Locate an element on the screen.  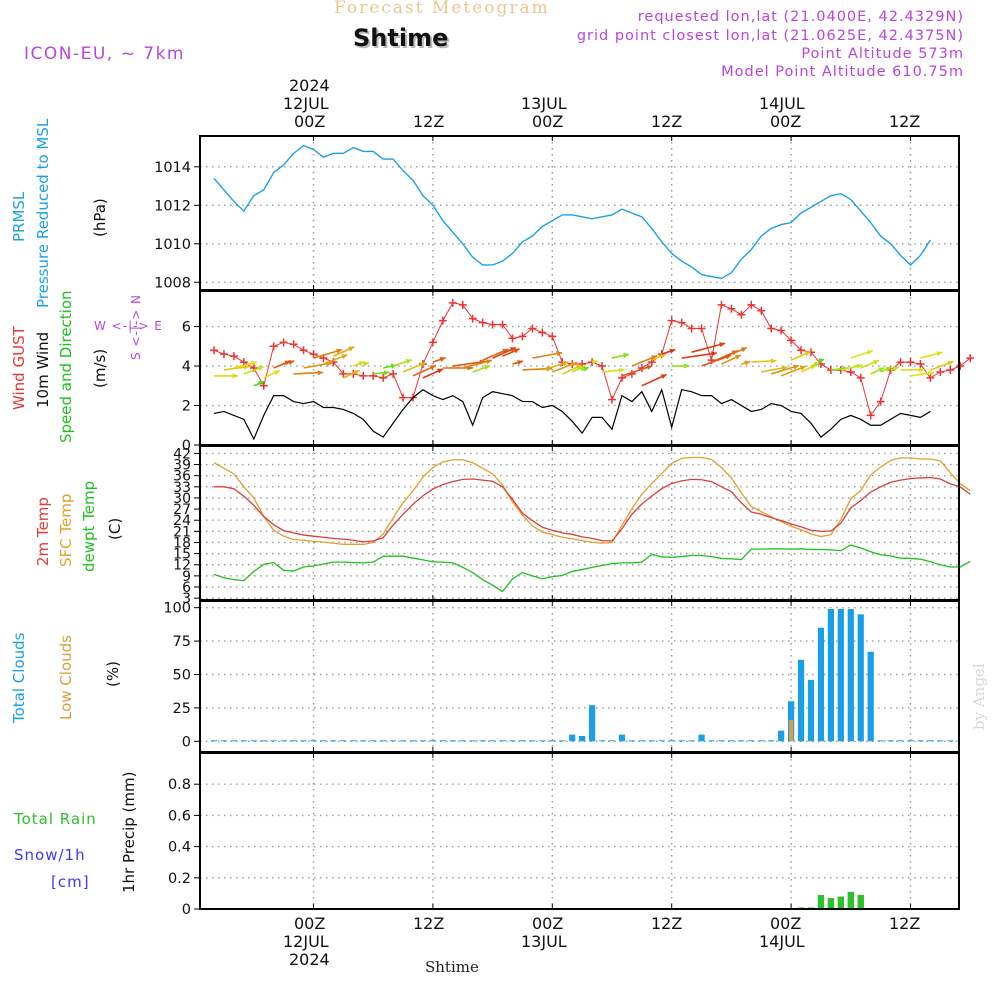
temperature-ytick-label: 21 is located at coordinates (182, 532).